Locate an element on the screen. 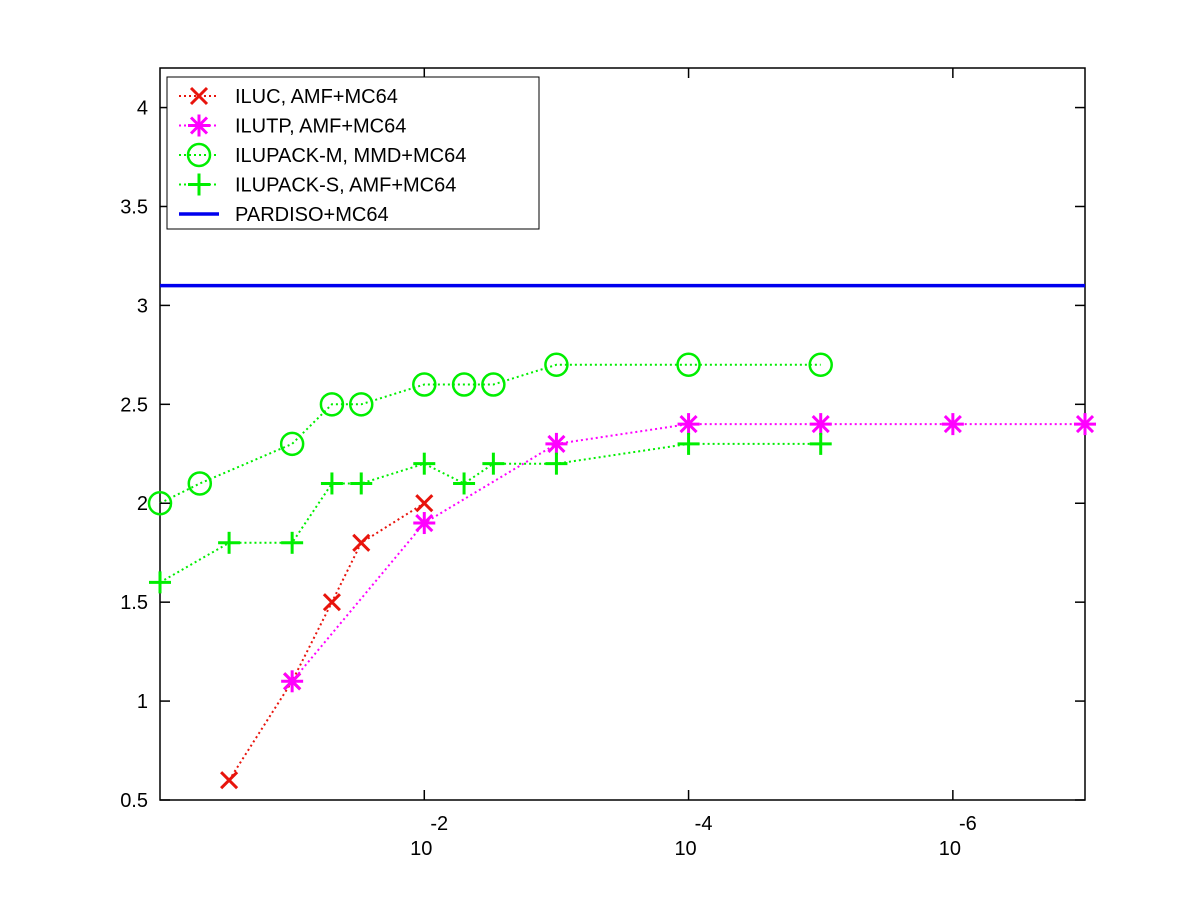  x-tick-label-exponent-0: -2 is located at coordinates (439, 824).